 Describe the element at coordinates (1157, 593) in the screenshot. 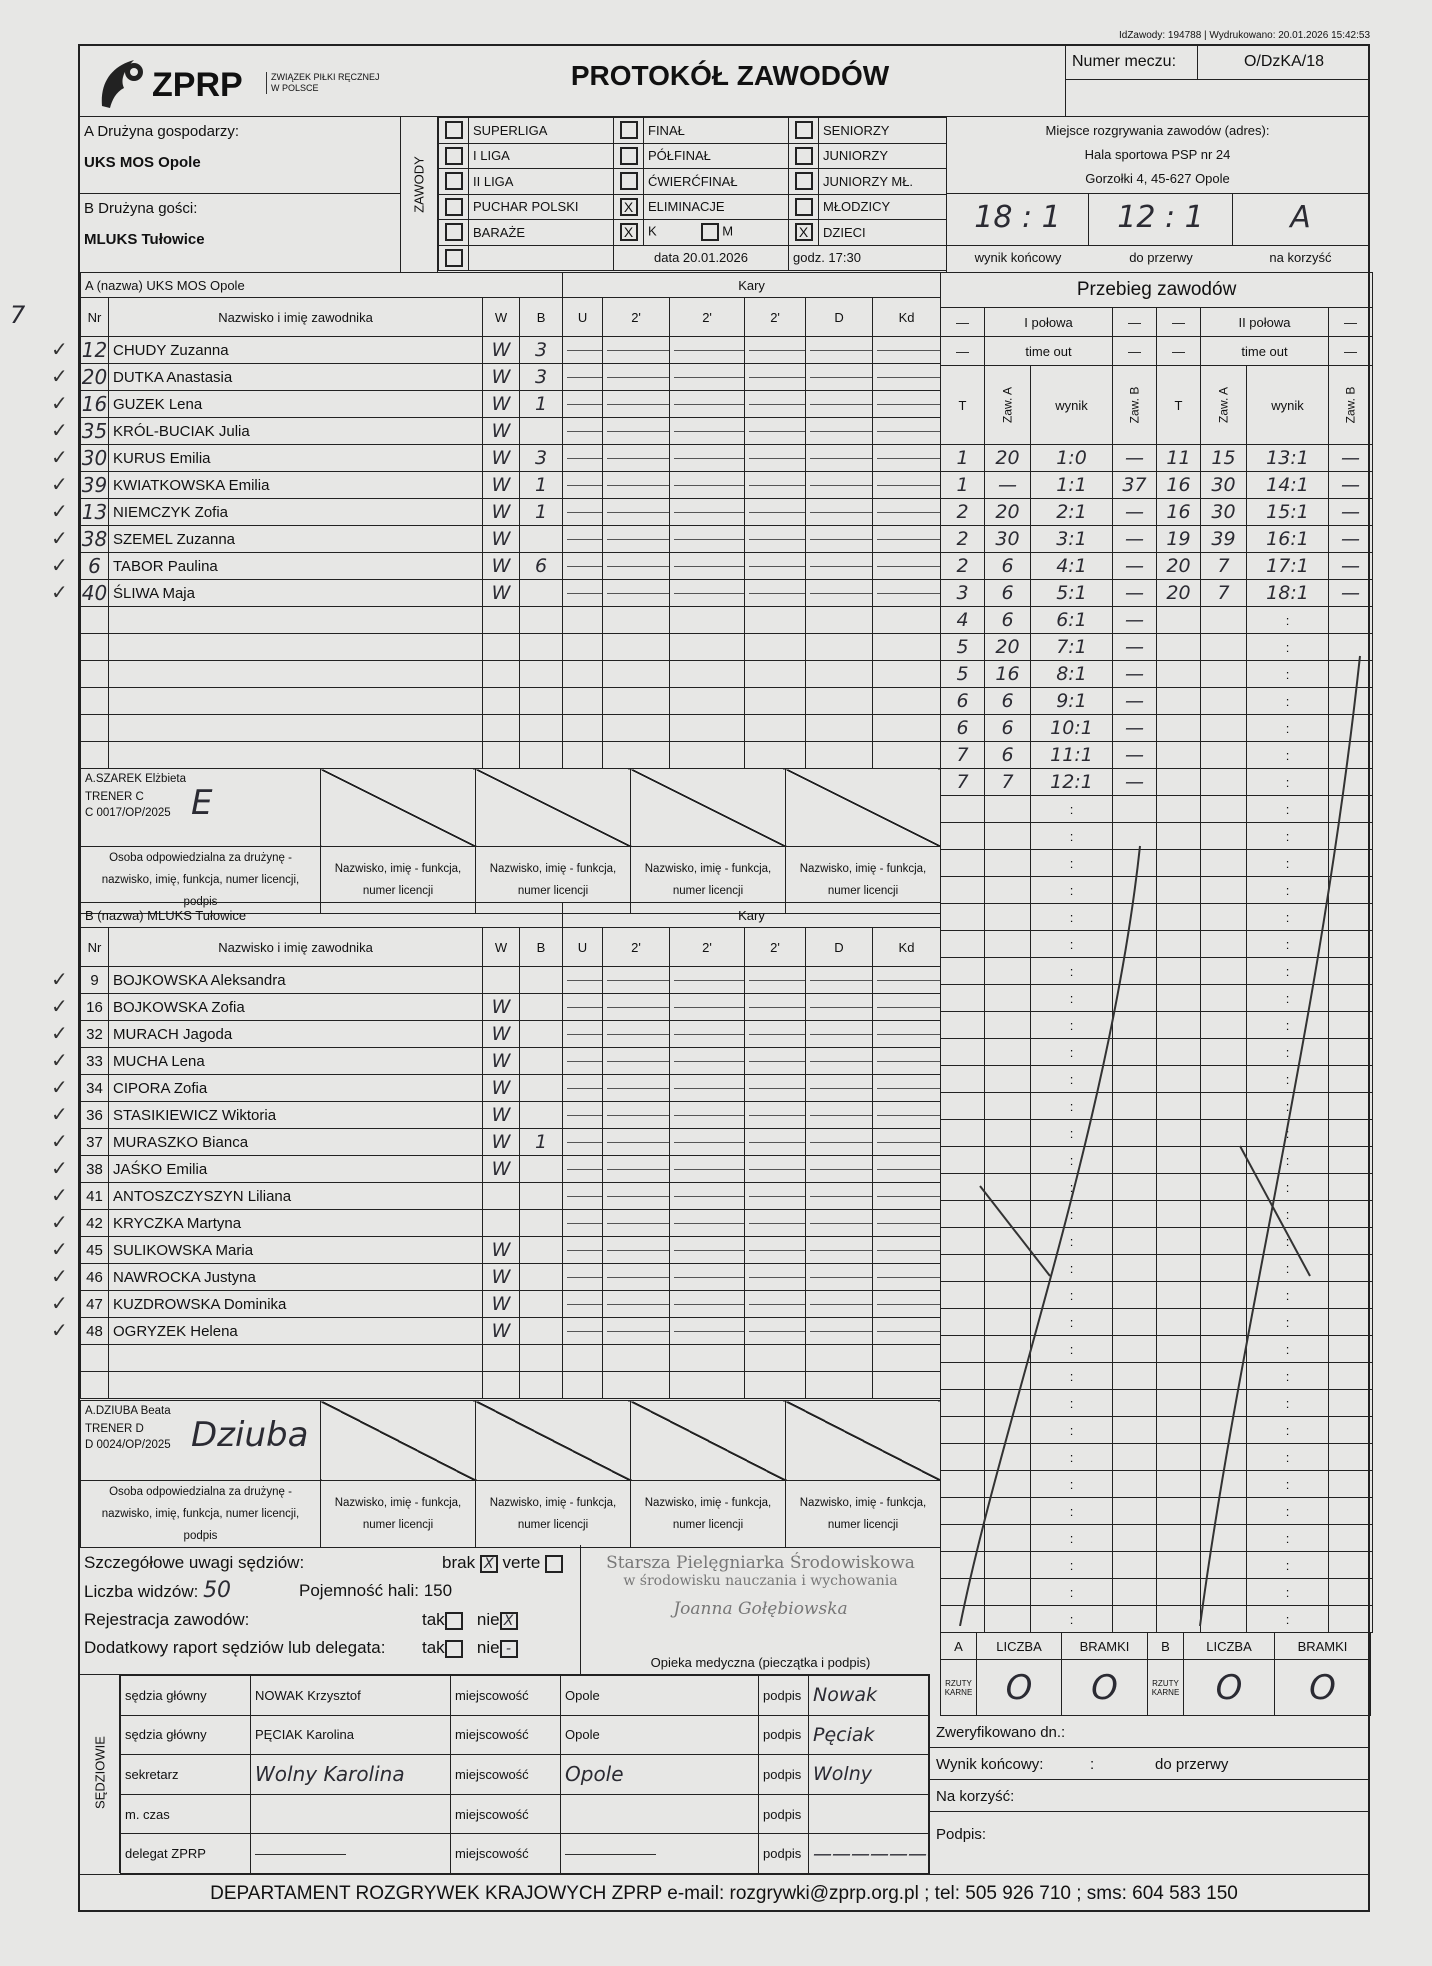

I see `progress-row: 3 6 5:1—20 7 18:1—` at that location.